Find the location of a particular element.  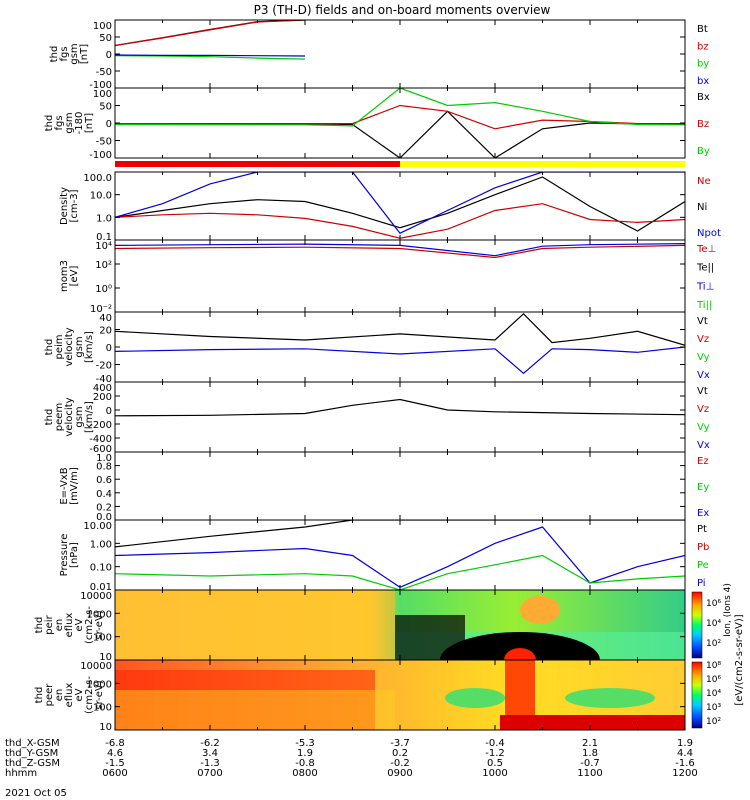

series-fgs_gse-by is located at coordinates (400, 107).